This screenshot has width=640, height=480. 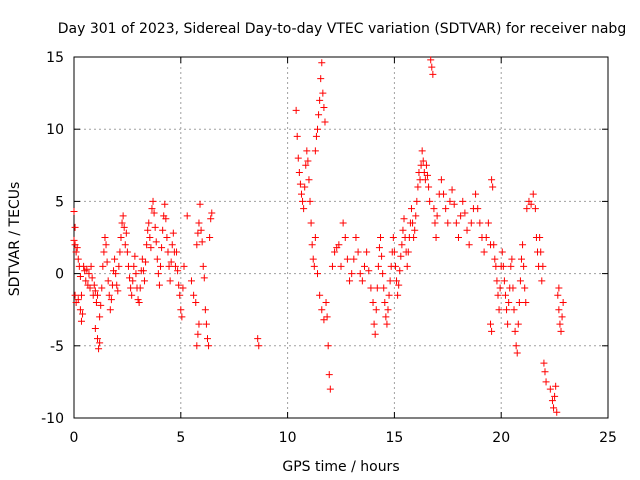 What do you see at coordinates (52, 419) in the screenshot?
I see `y-tick-label: -10` at bounding box center [52, 419].